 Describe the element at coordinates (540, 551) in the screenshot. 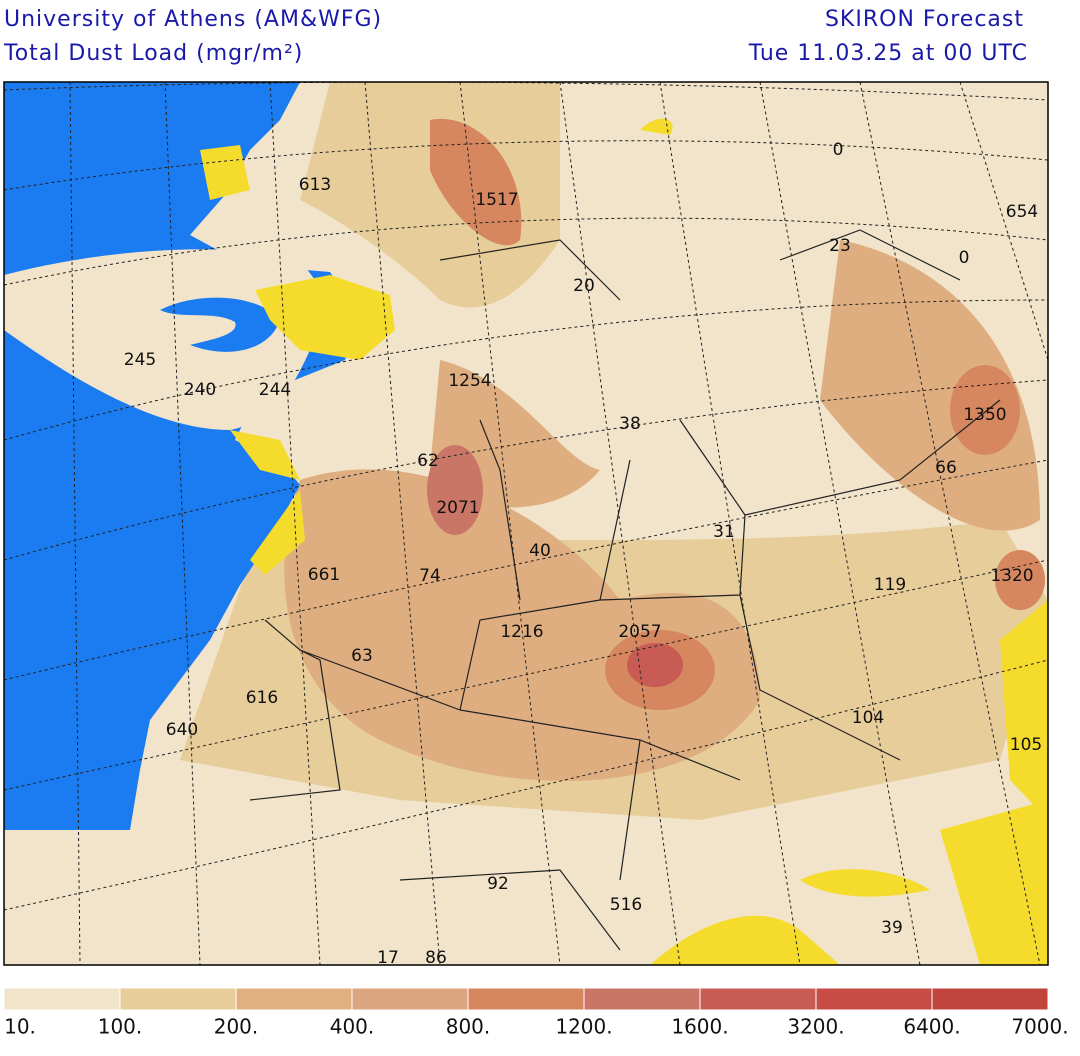

I see `dust-value-label: 40` at that location.